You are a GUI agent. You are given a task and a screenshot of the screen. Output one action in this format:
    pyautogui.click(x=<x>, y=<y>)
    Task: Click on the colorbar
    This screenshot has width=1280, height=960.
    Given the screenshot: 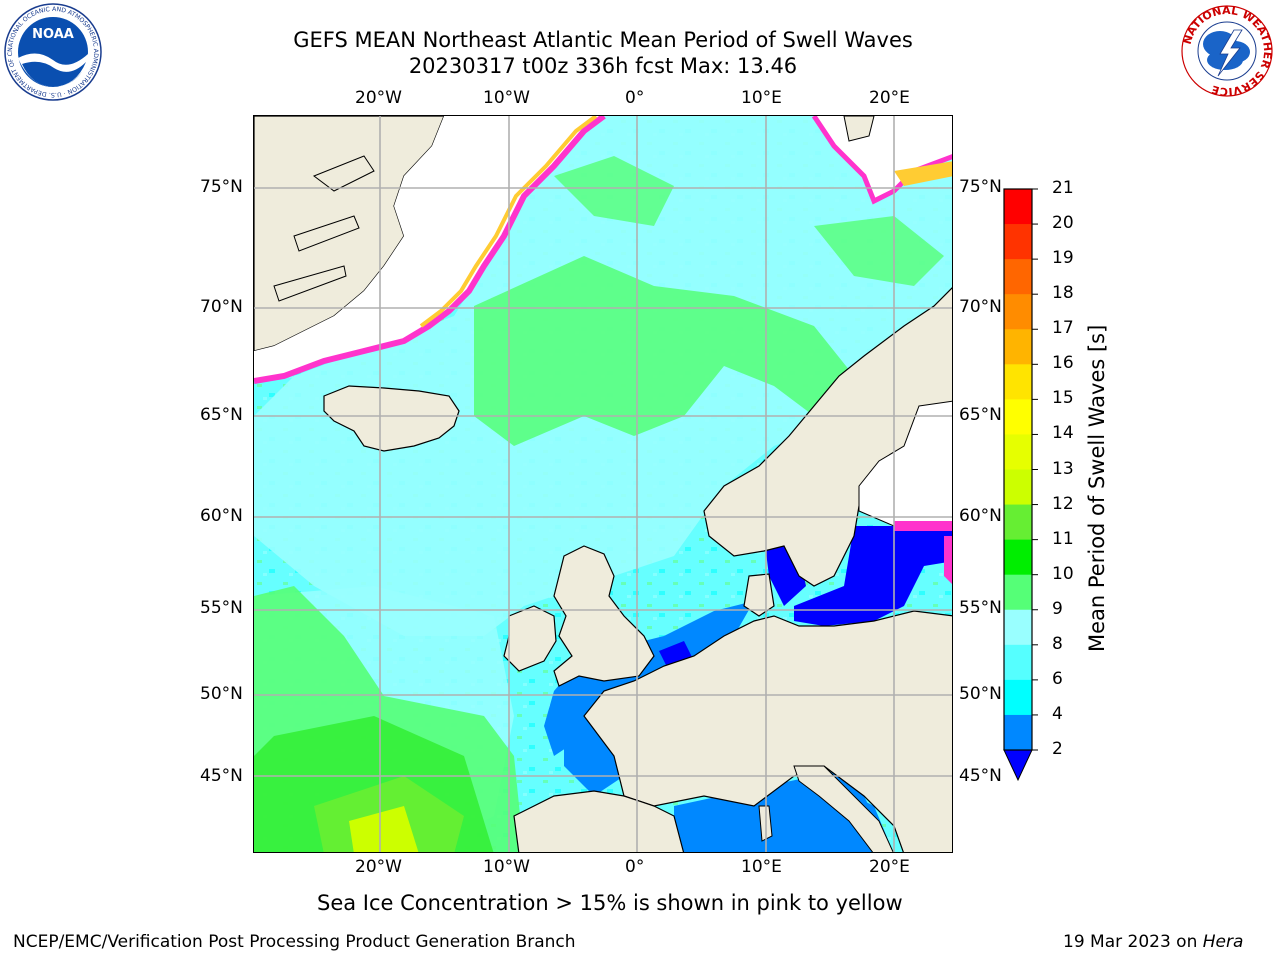 What is the action you would take?
    pyautogui.click(x=1020, y=485)
    